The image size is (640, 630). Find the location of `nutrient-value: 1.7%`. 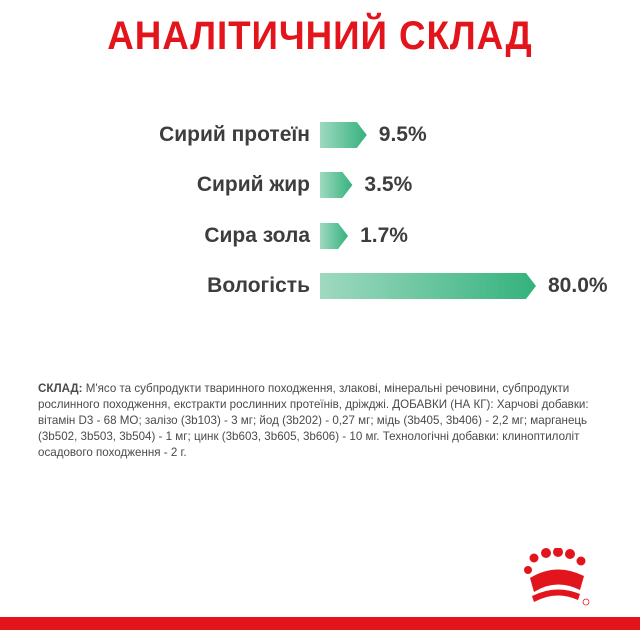

nutrient-value: 1.7% is located at coordinates (384, 235).